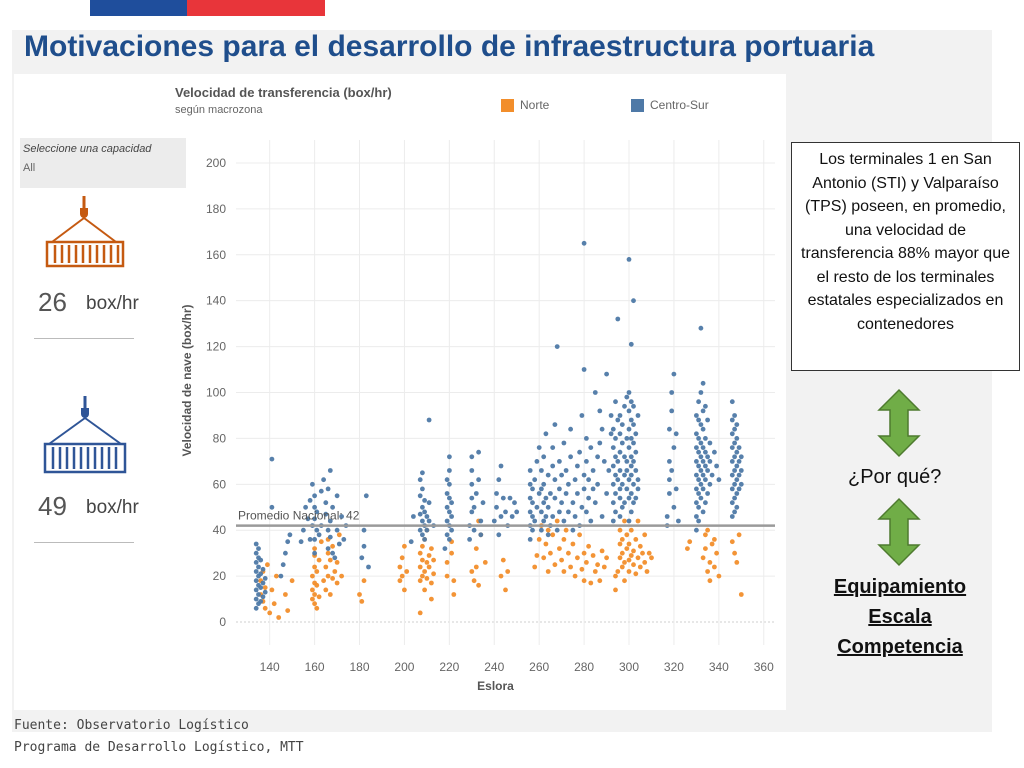 The image size is (1024, 768). I want to click on reasons-list: Equipamiento Escala Competencia, so click(900, 617).